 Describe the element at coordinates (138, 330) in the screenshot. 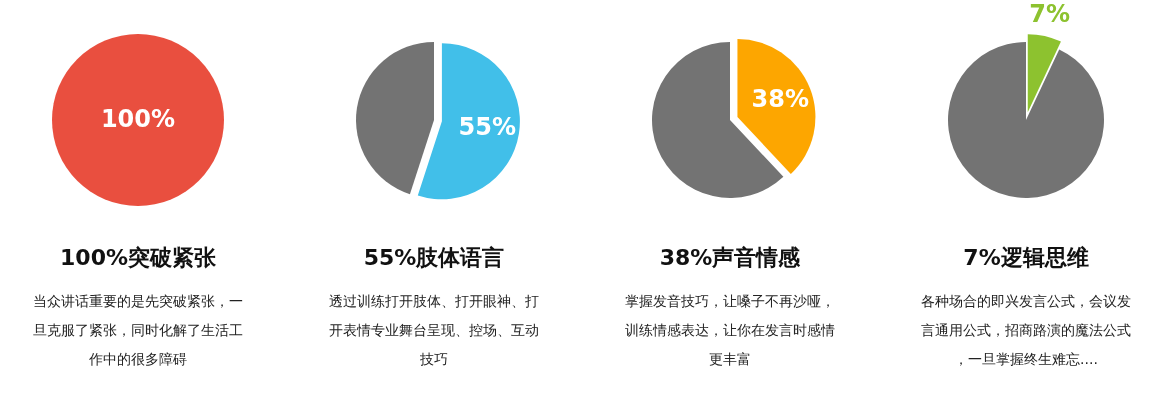

I see `text: 当众讲话重要的是先突破紧张，一旦克服了紧张，同时化解了生活工作中的很多障碍` at that location.